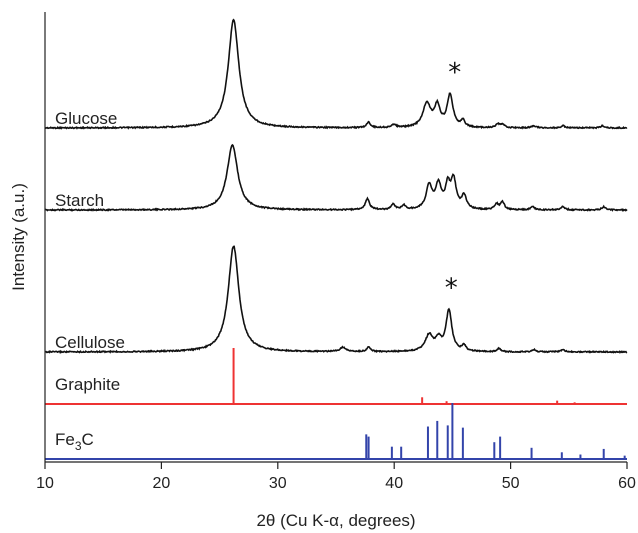 The image size is (638, 533). What do you see at coordinates (335, 520) in the screenshot?
I see `x-axis-title: 2θ (Cu K-α, degrees)` at bounding box center [335, 520].